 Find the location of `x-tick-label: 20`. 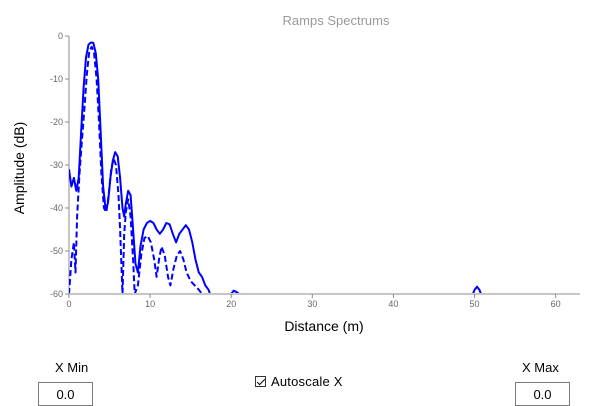

x-tick-label: 20 is located at coordinates (231, 304).